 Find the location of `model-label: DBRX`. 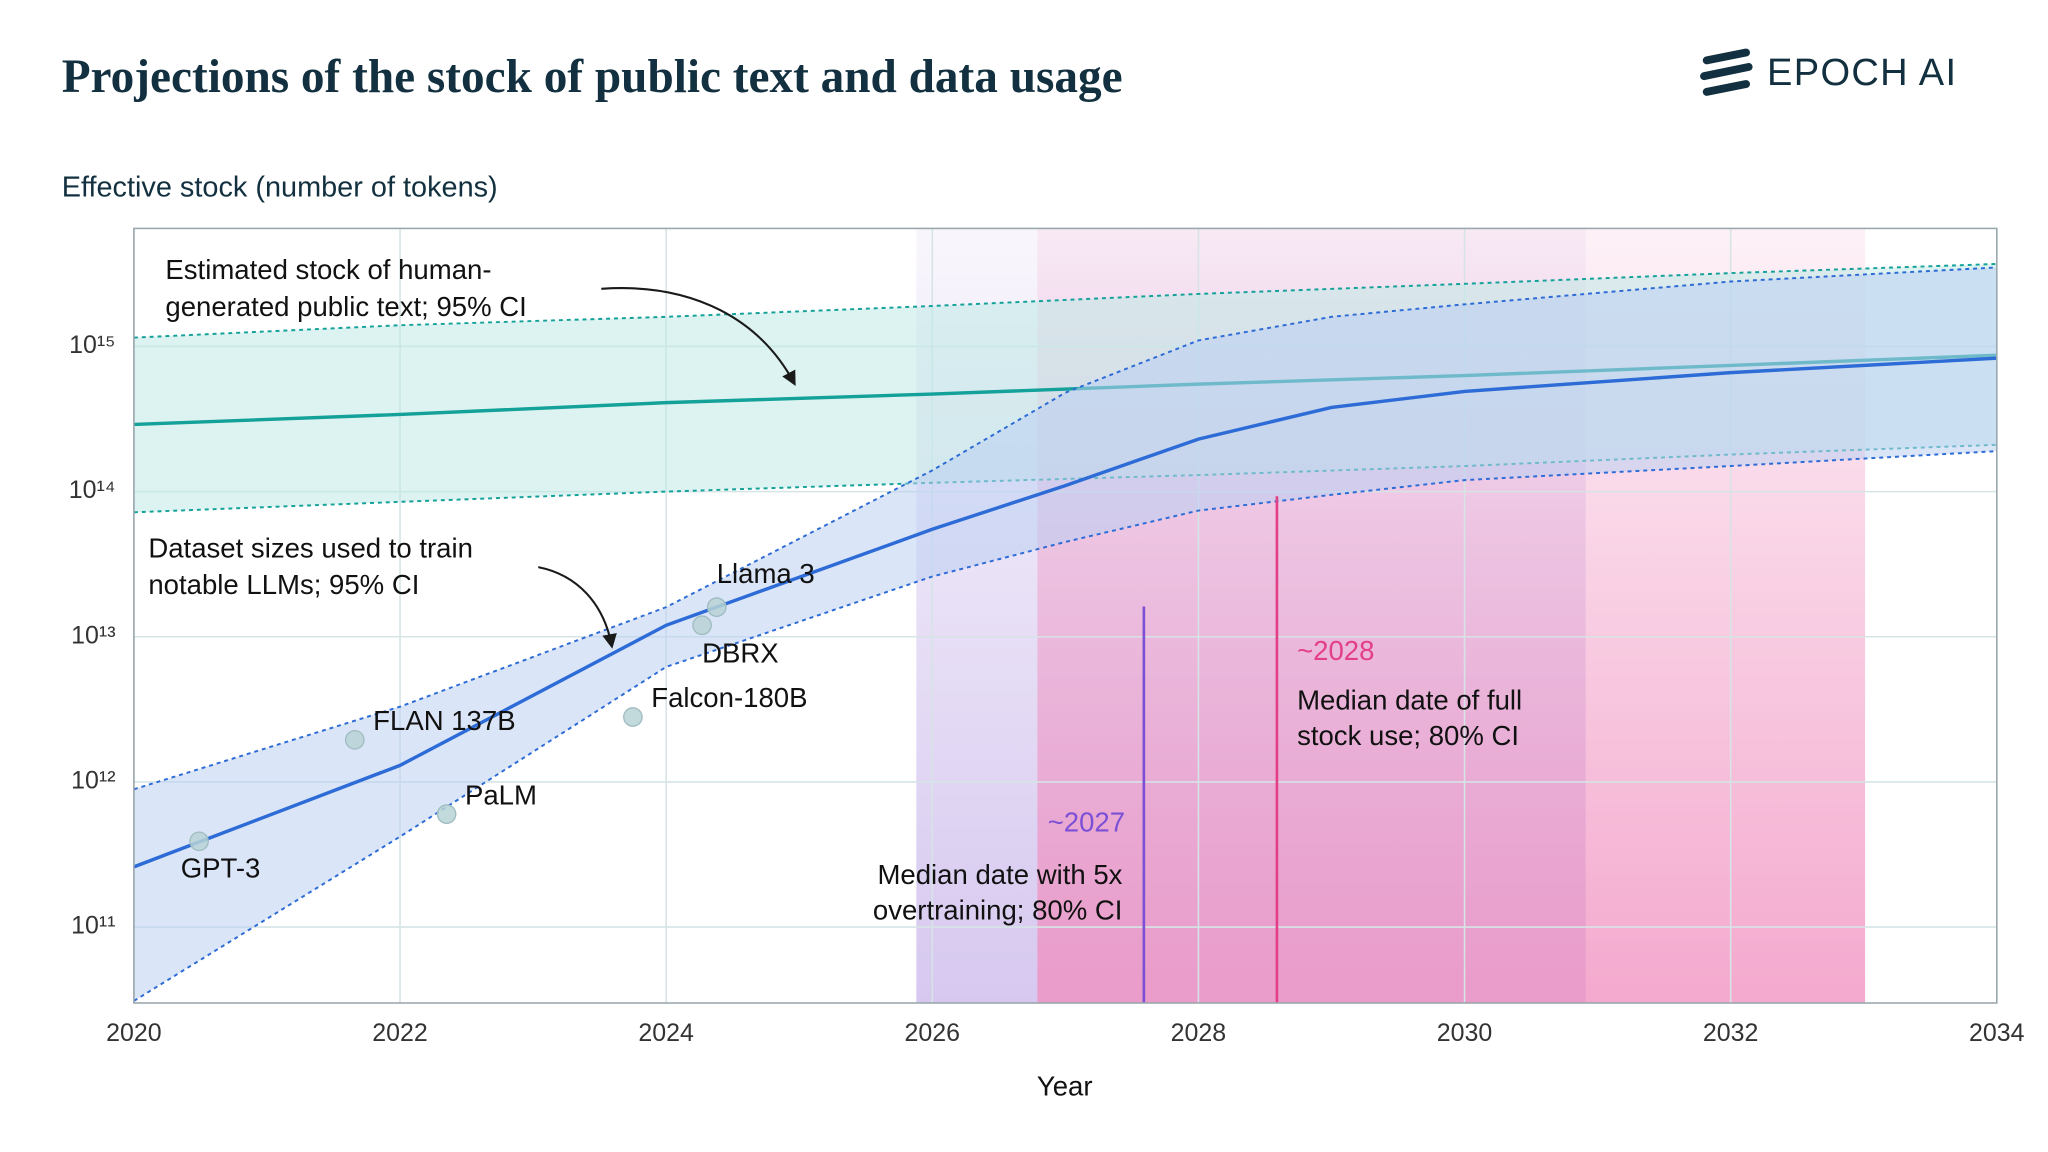

model-label: DBRX is located at coordinates (740, 653).